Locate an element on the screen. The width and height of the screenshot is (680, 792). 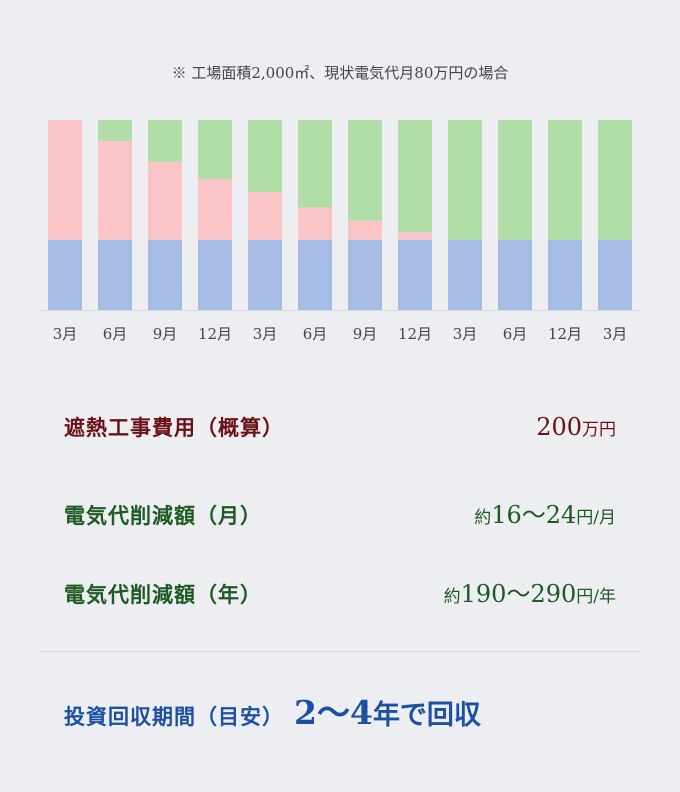
construction-cost-value: 200万円 is located at coordinates (576, 427).